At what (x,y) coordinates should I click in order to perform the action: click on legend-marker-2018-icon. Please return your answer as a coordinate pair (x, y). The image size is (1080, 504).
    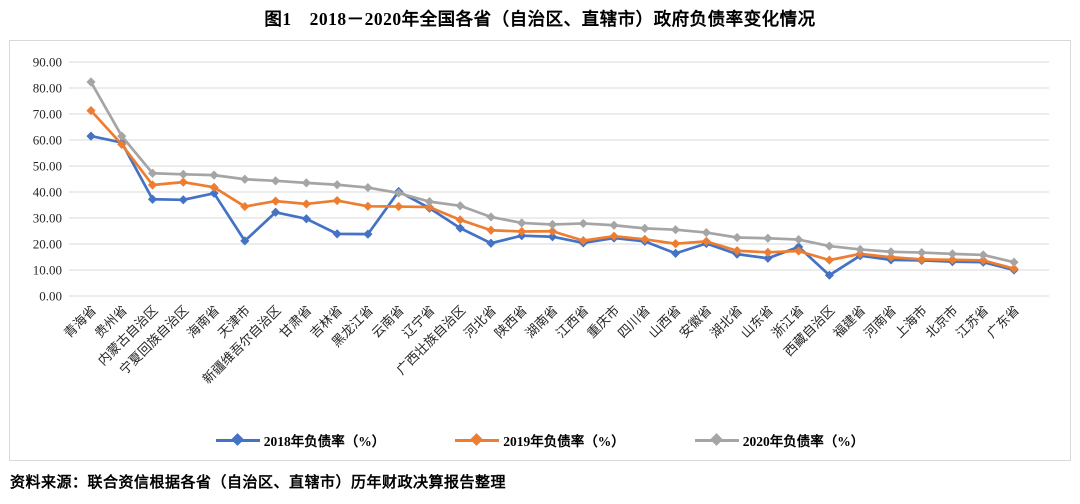
    Looking at the image, I should click on (237, 439).